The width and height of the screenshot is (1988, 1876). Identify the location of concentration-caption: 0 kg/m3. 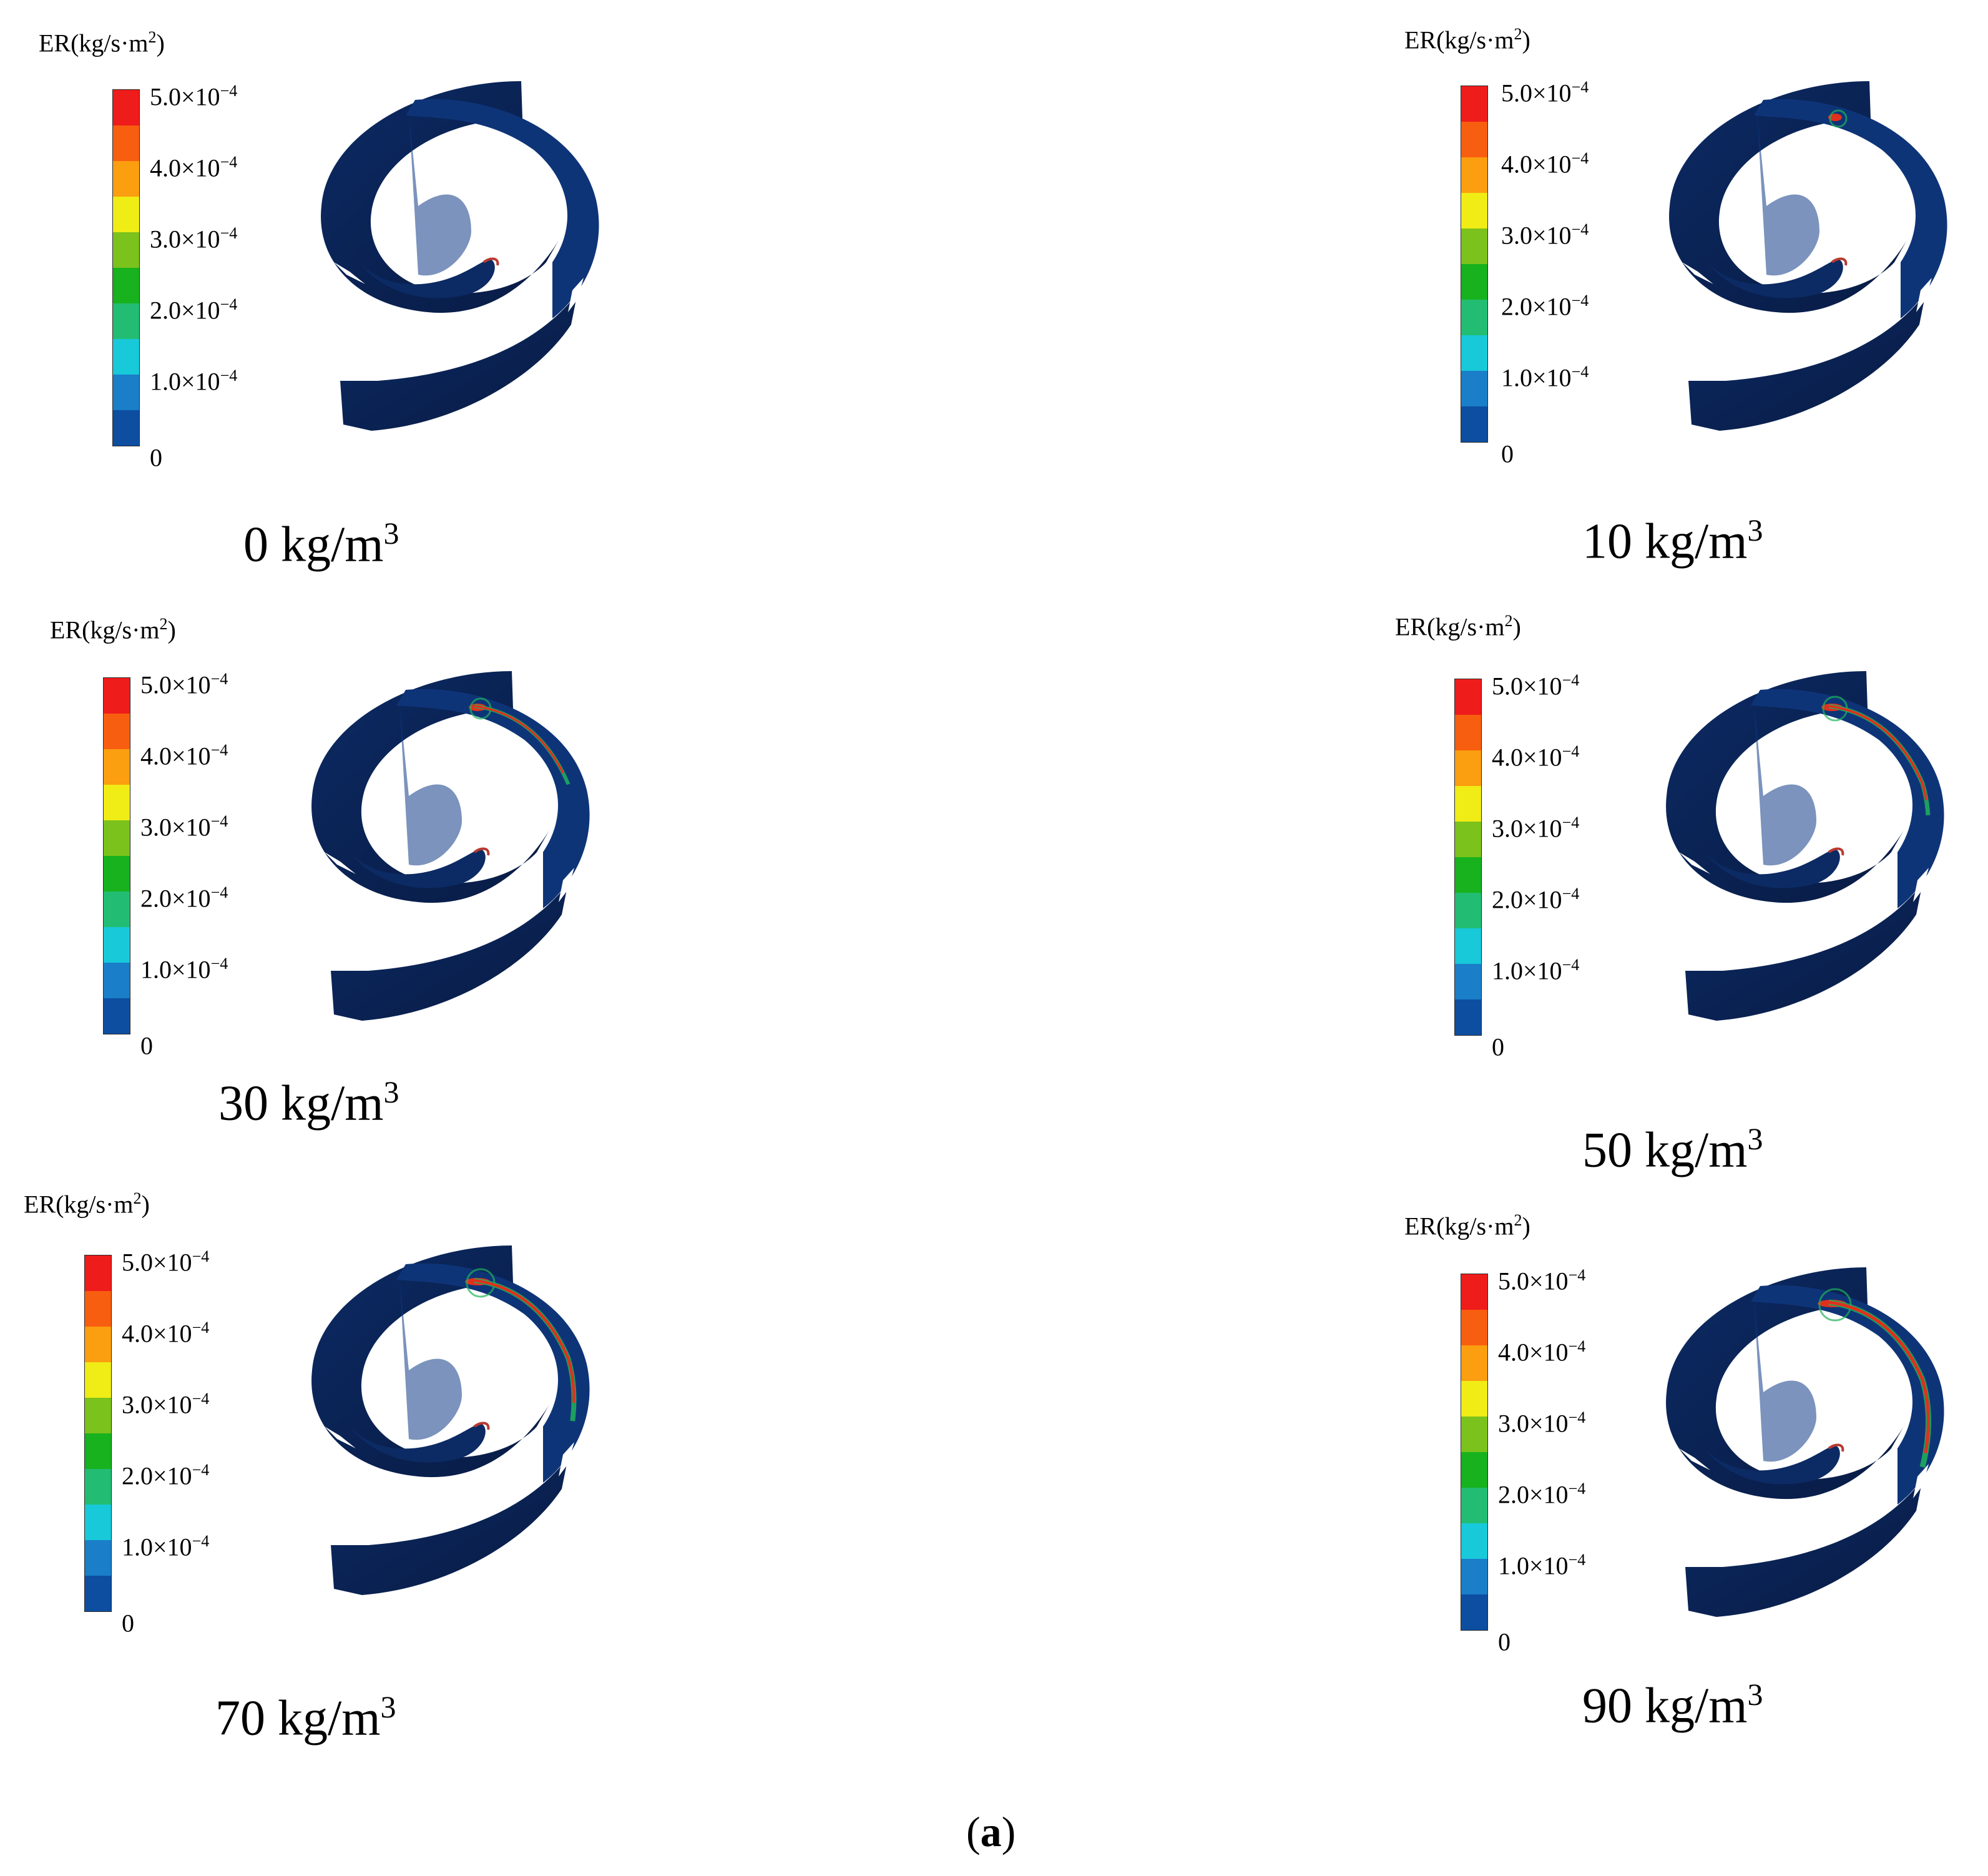
(321, 544).